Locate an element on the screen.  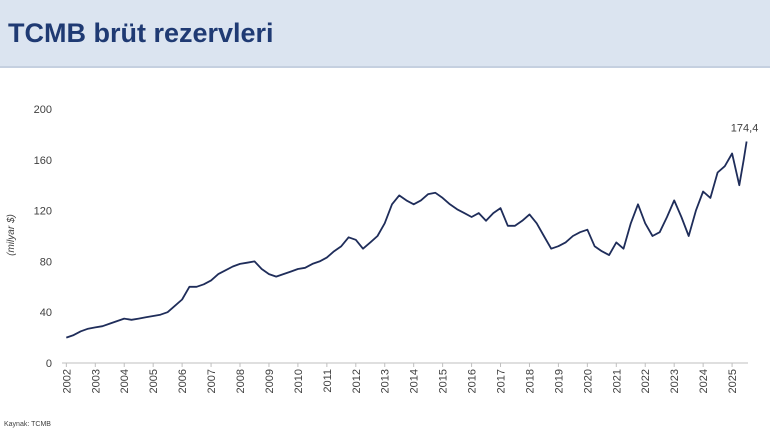
x-tick-label: 2014 is located at coordinates (415, 381).